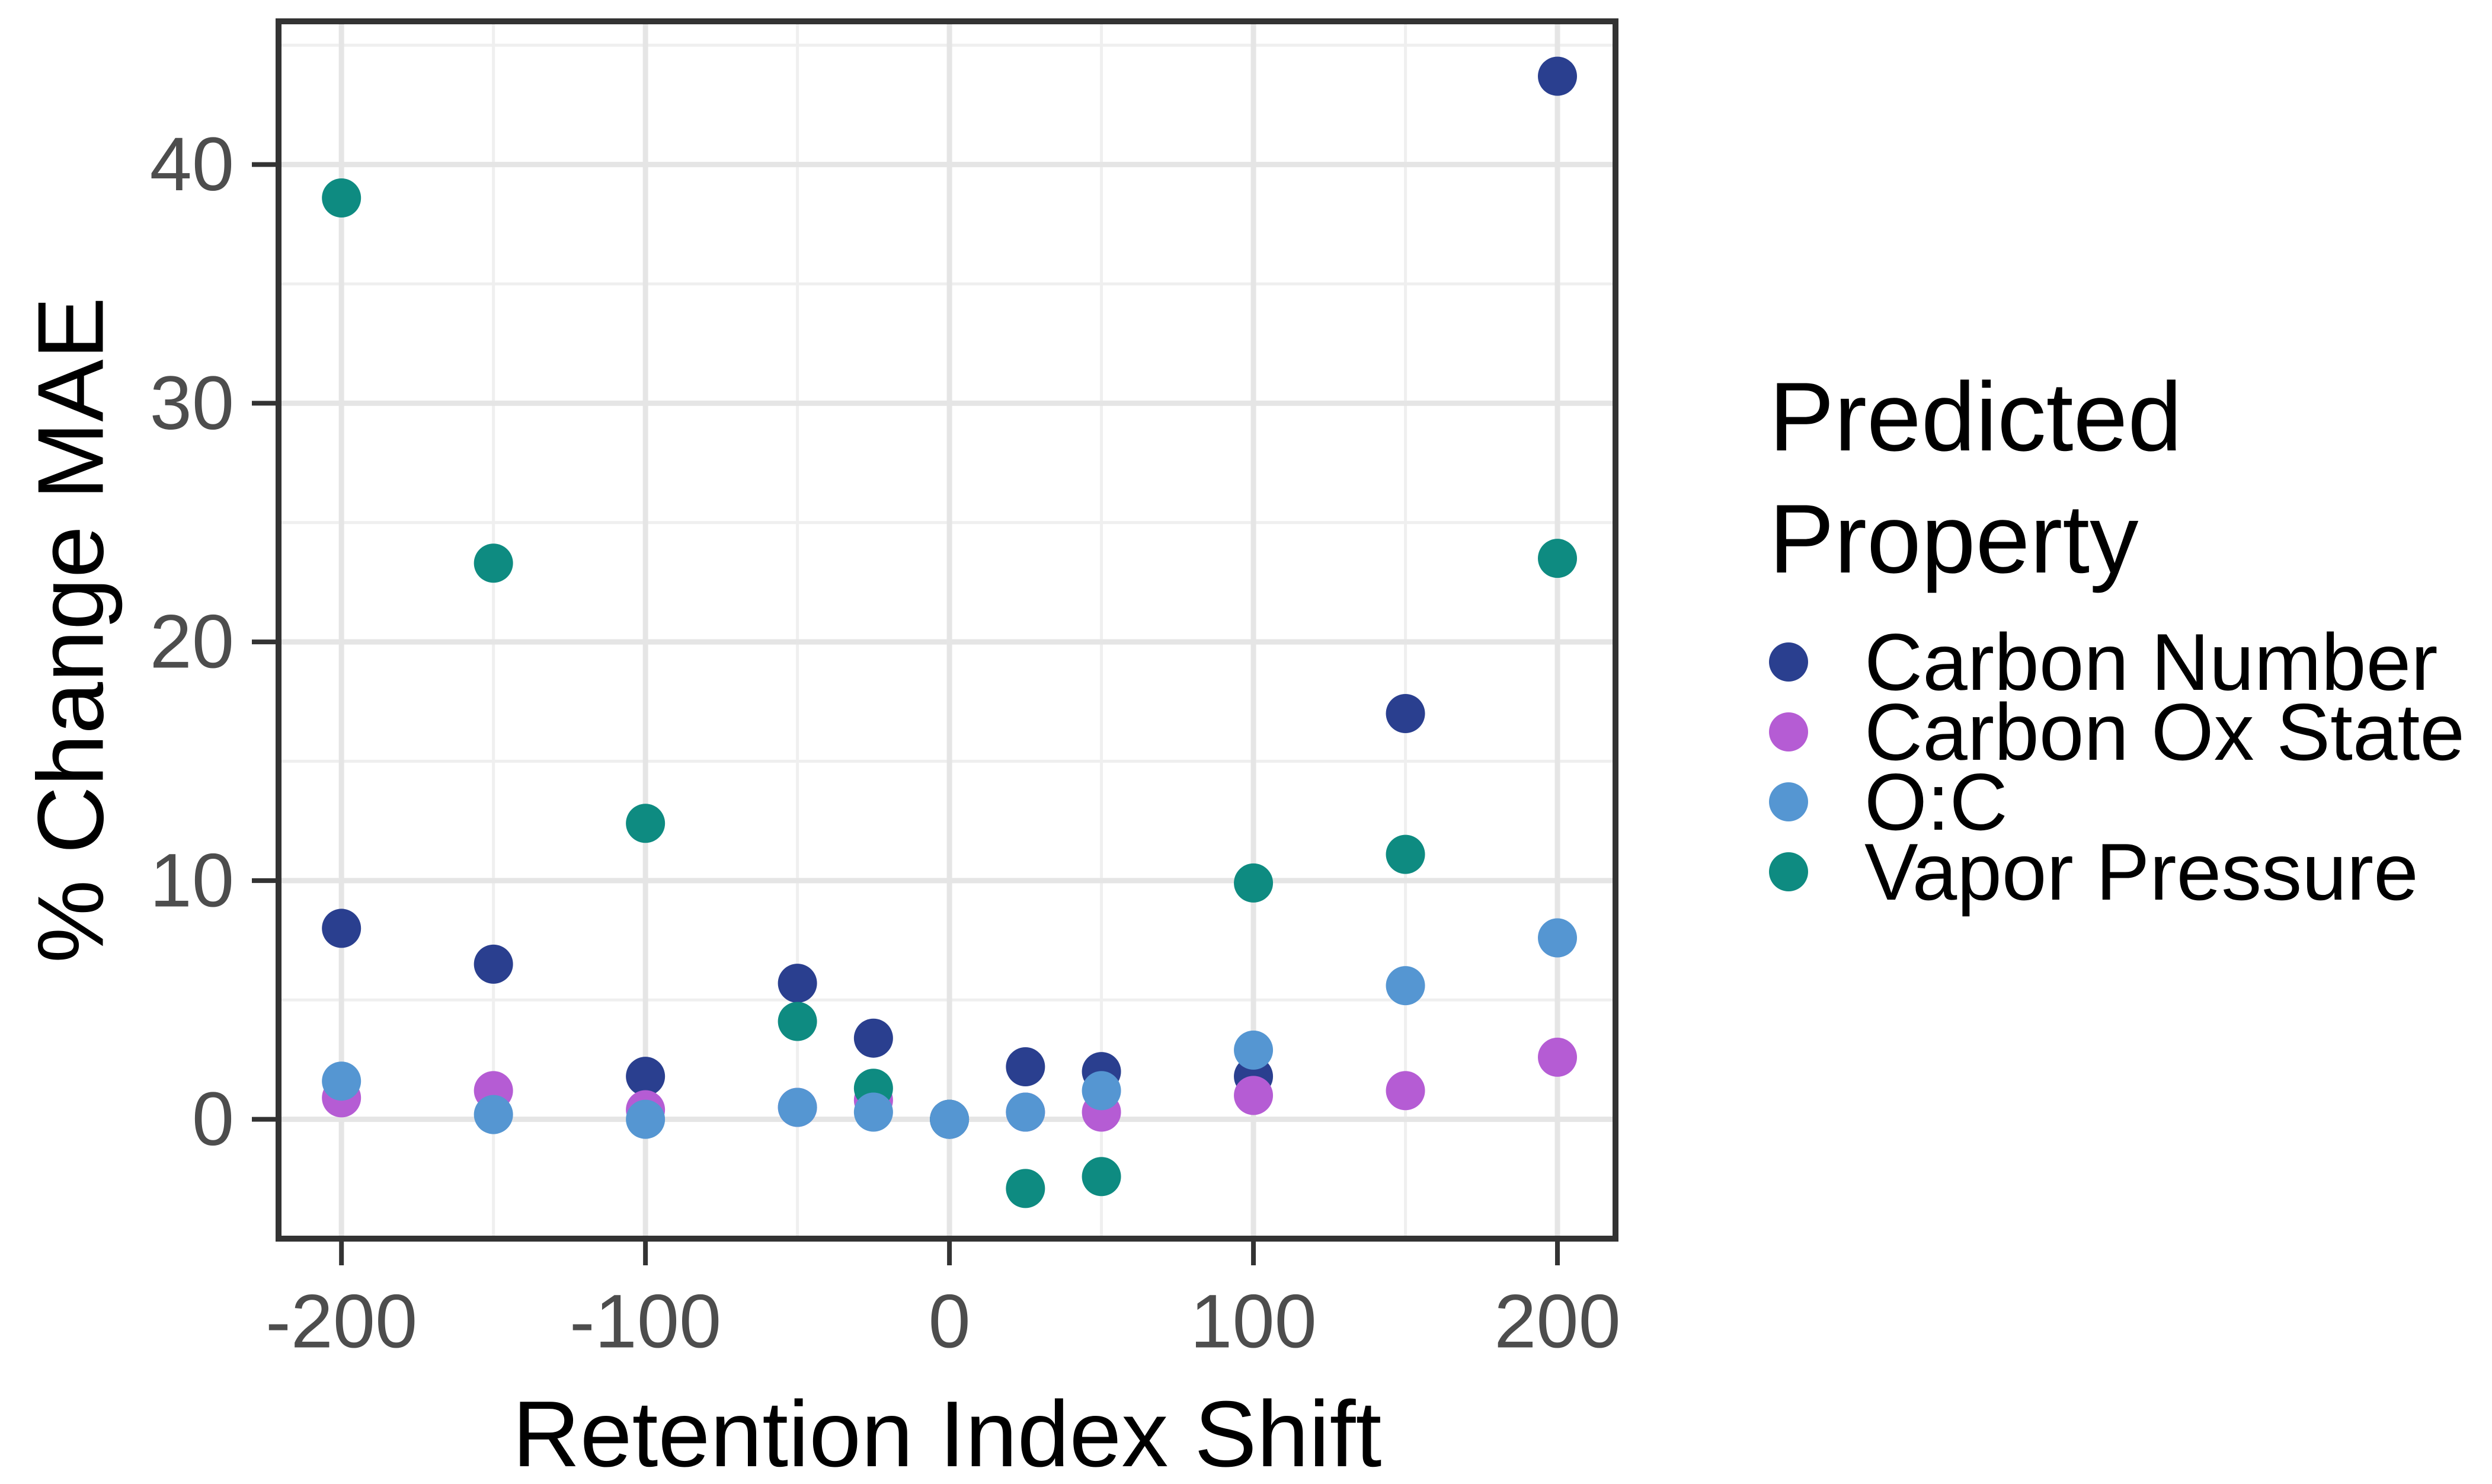 This screenshot has width=2492, height=1484. I want to click on legend-item: Vapor Pressure, so click(2130, 872).